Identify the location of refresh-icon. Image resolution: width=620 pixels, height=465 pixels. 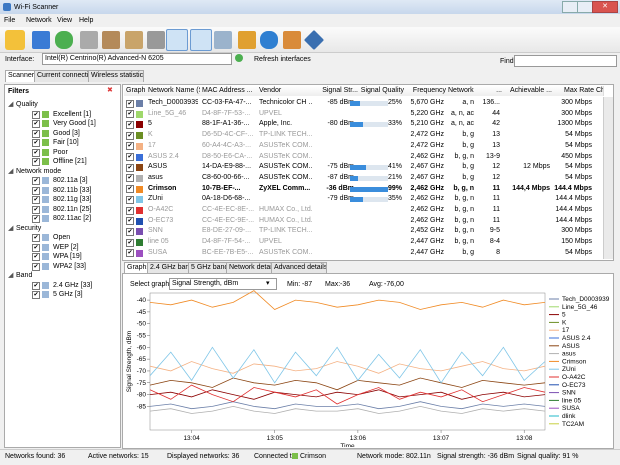
(239, 58).